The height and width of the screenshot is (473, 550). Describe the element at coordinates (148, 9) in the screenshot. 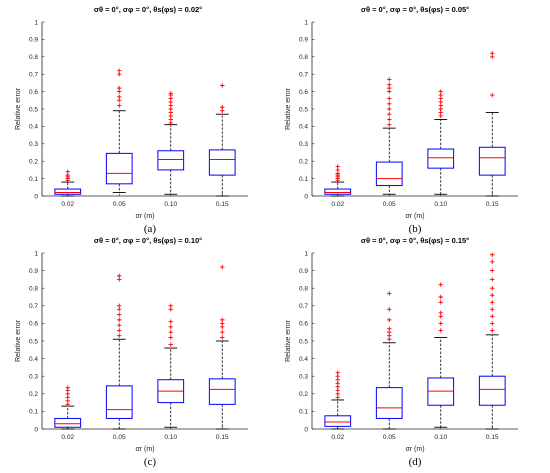

I see `chart-title: σθ = 0°, σφ = 0°, θs(φs) = 0.02°` at that location.